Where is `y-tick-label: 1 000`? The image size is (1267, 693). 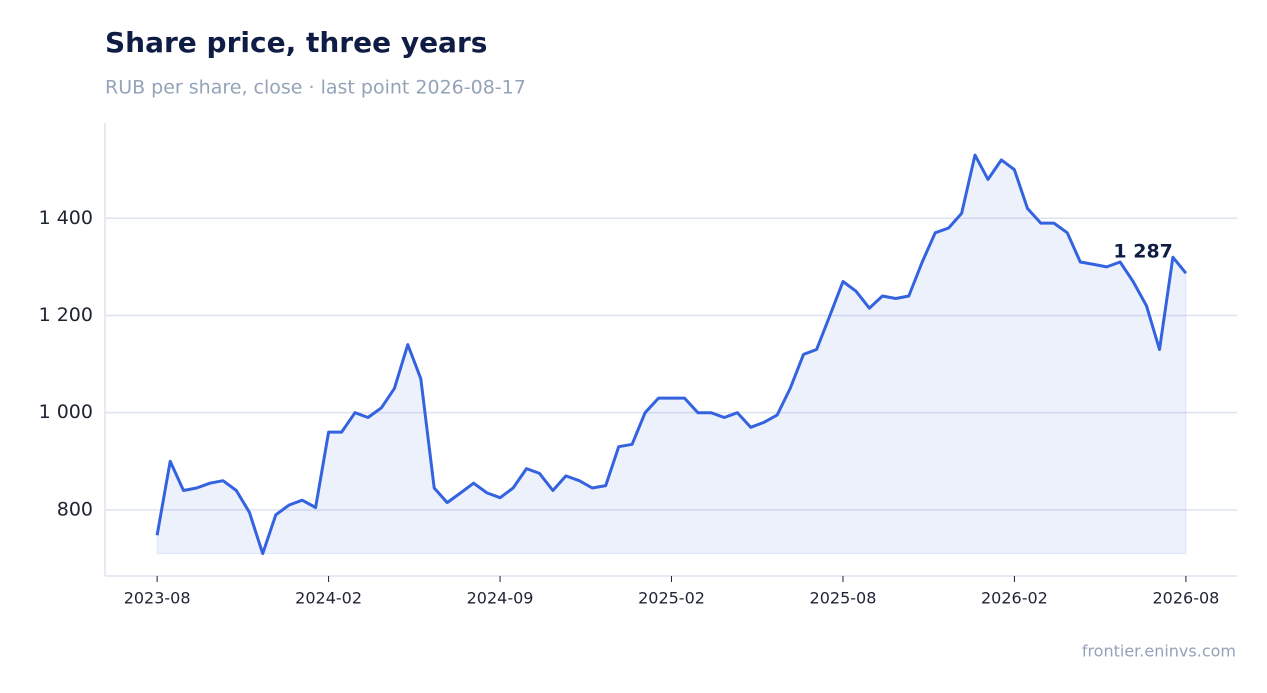
y-tick-label: 1 000 is located at coordinates (66, 412).